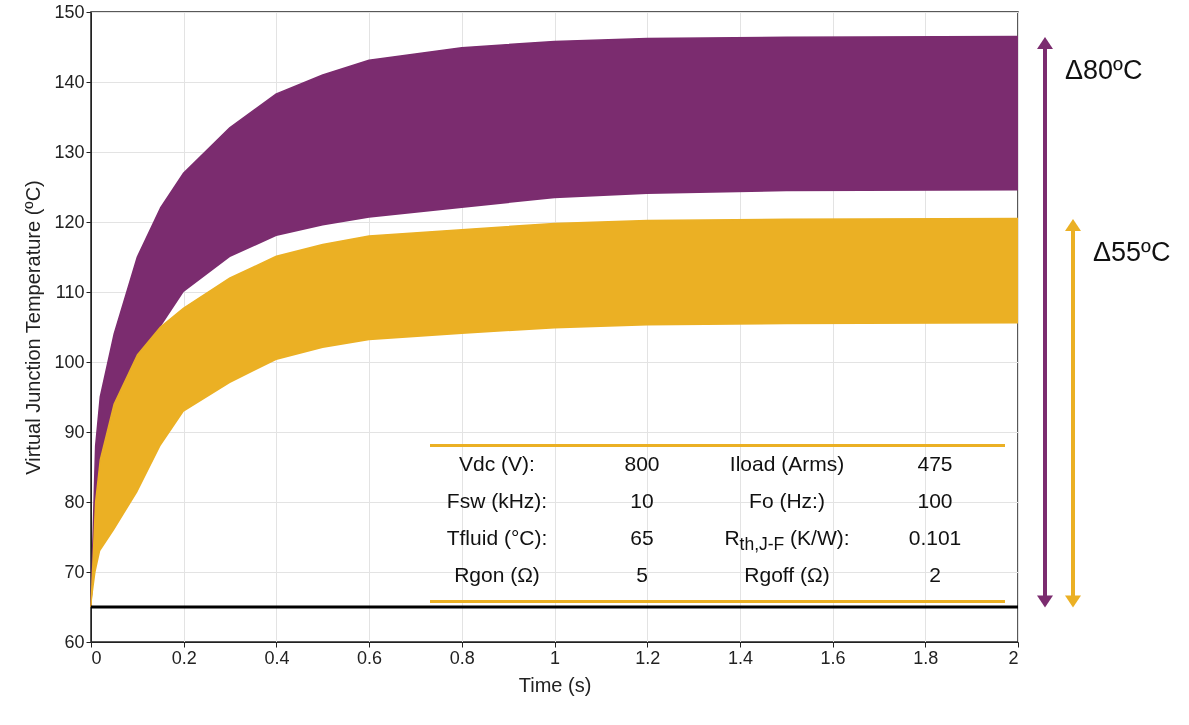 The height and width of the screenshot is (725, 1189). What do you see at coordinates (740, 657) in the screenshot?
I see `x-tick-label: 1.4` at bounding box center [740, 657].